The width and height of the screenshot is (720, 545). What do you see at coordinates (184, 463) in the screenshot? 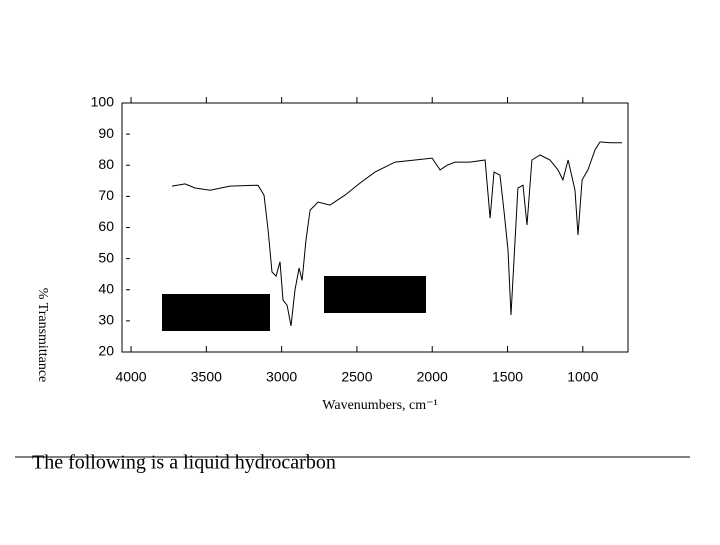
I see `caption: The following is a liquid hydrocarbon` at bounding box center [184, 463].